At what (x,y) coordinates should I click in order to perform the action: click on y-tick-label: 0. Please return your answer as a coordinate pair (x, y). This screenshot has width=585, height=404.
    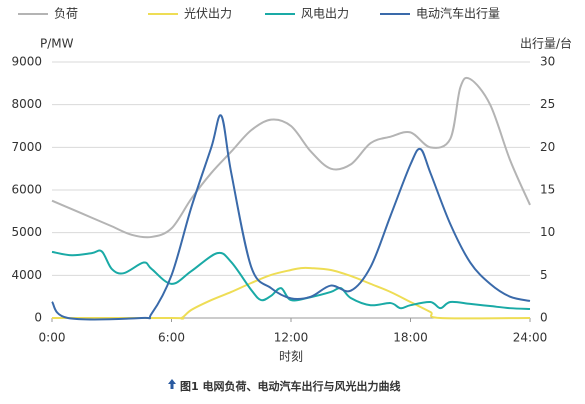
    Looking at the image, I should click on (38, 318).